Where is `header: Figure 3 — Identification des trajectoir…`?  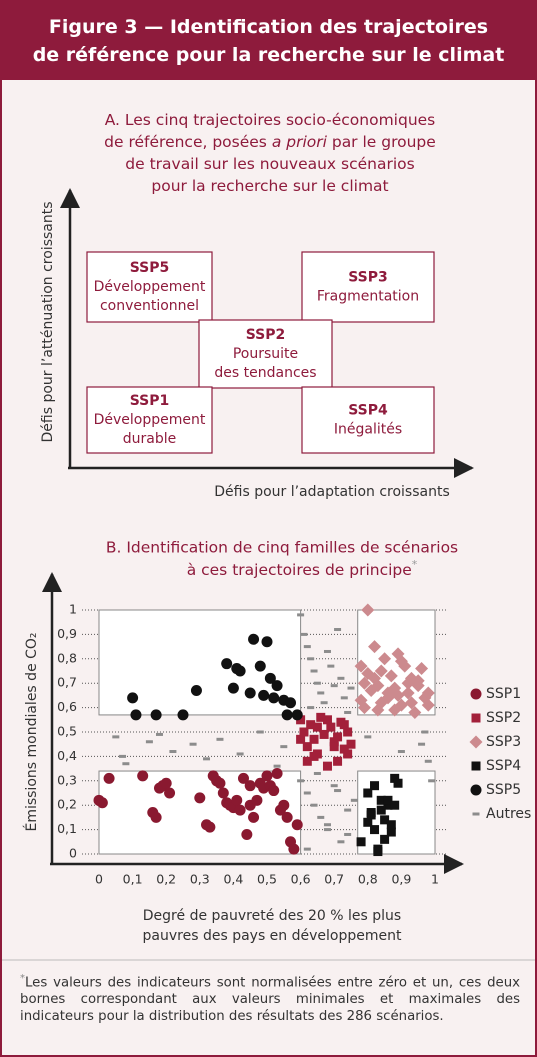
header: Figure 3 — Identification des trajectoir… is located at coordinates (268, 41).